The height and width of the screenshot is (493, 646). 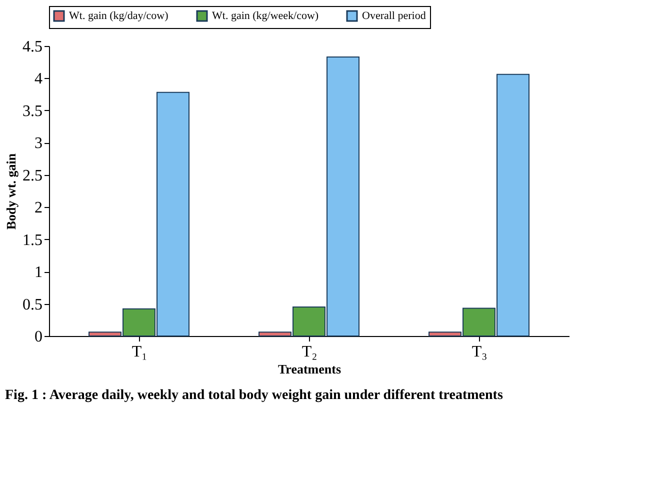 I want to click on y-tick-label: 1.5, so click(x=32, y=240).